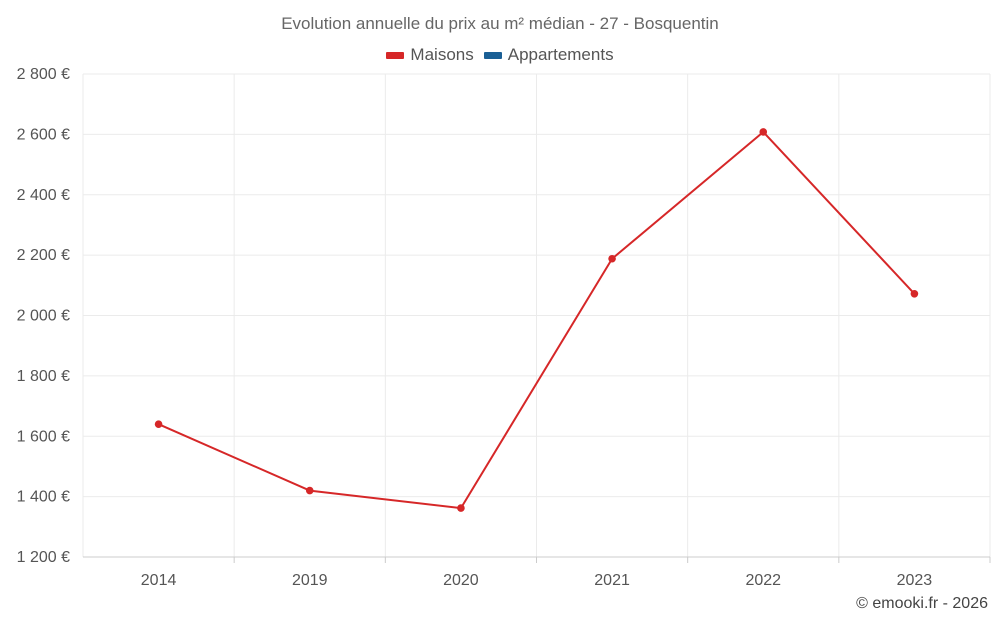 The image size is (1000, 625). I want to click on x-tick-label: 2020, so click(461, 580).